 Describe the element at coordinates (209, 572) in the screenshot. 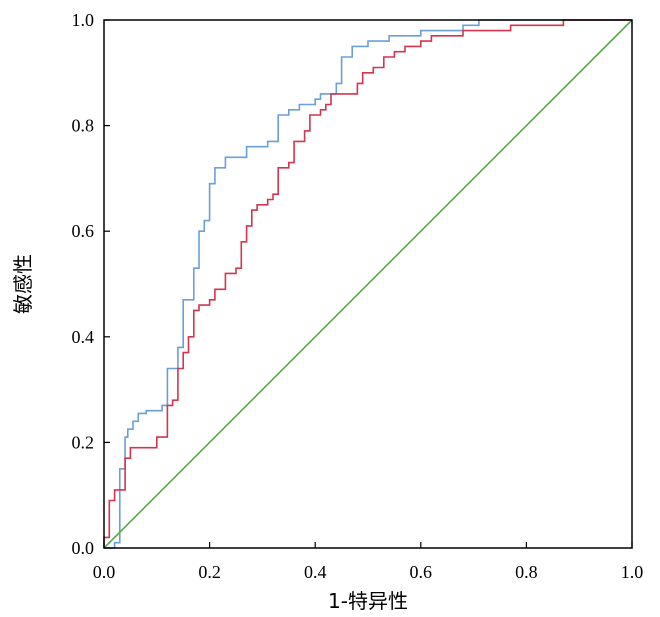

I see `x-tick-label: 0.2` at that location.